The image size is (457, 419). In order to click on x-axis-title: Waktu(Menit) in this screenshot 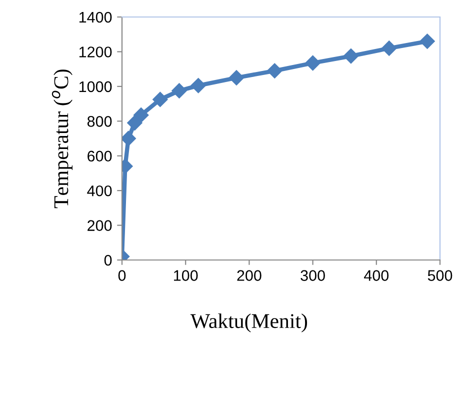, I will do `click(249, 322)`.